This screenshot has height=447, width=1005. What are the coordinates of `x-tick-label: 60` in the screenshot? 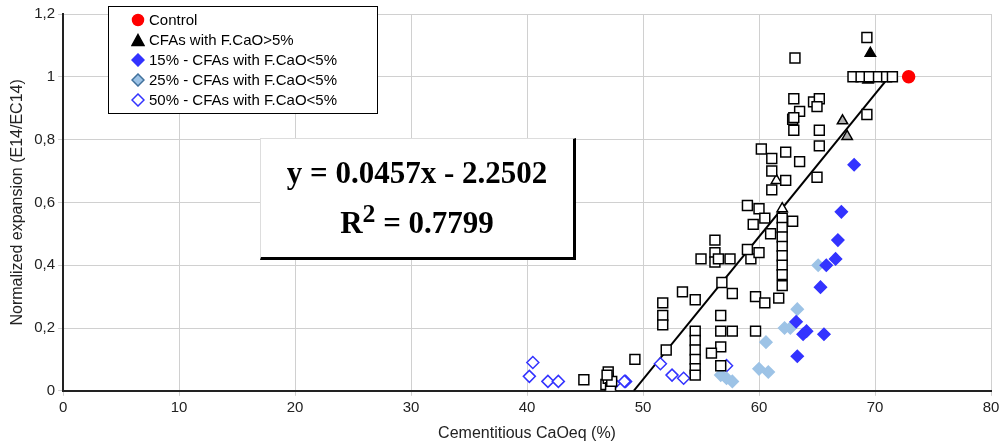 It's located at (759, 406).